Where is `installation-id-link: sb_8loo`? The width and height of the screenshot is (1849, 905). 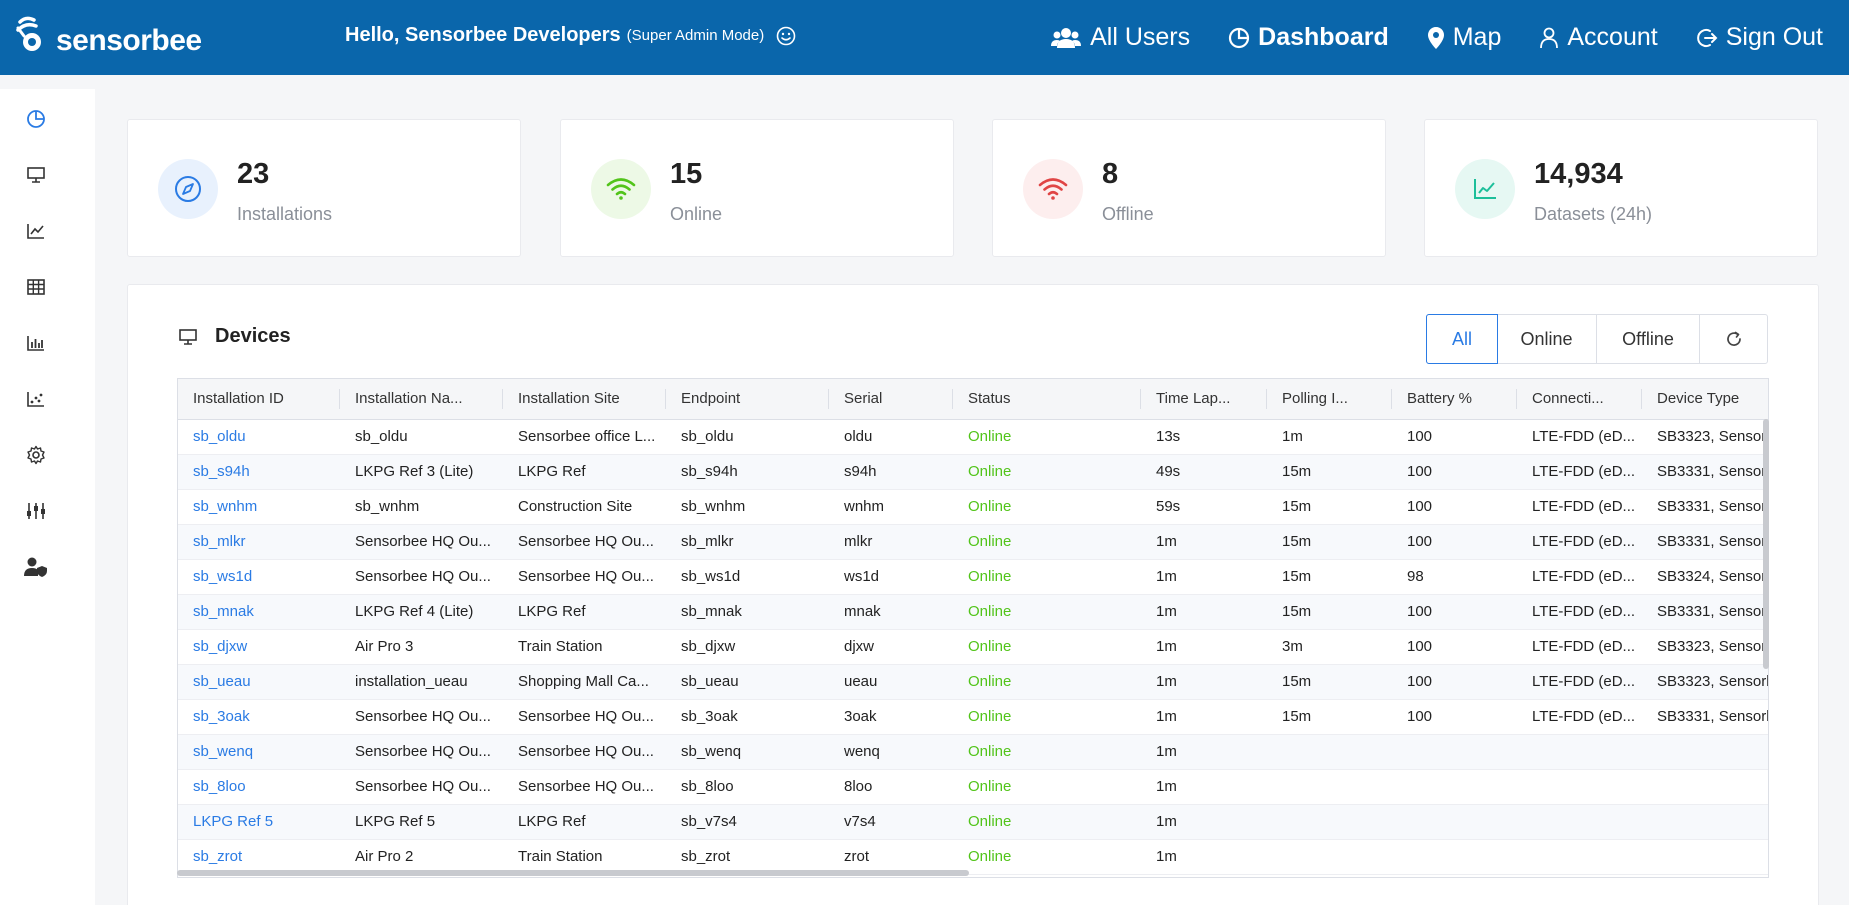
installation-id-link: sb_8loo is located at coordinates (259, 787).